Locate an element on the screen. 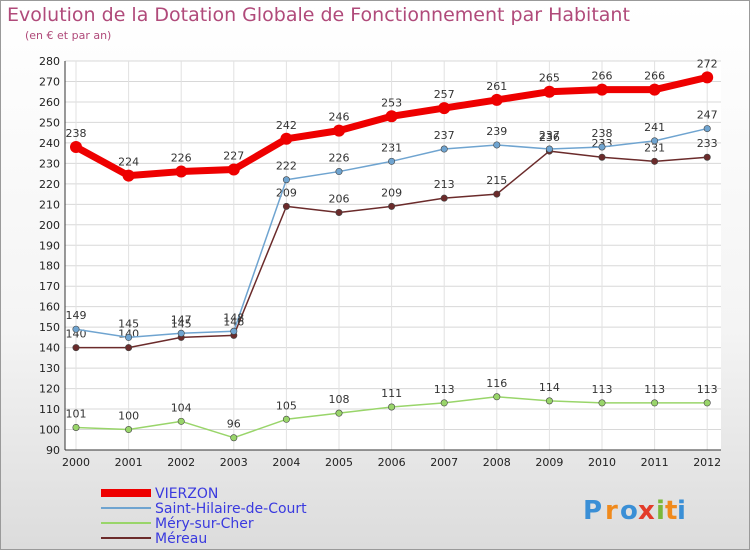  y-tick-label: 250 is located at coordinates (49, 122).